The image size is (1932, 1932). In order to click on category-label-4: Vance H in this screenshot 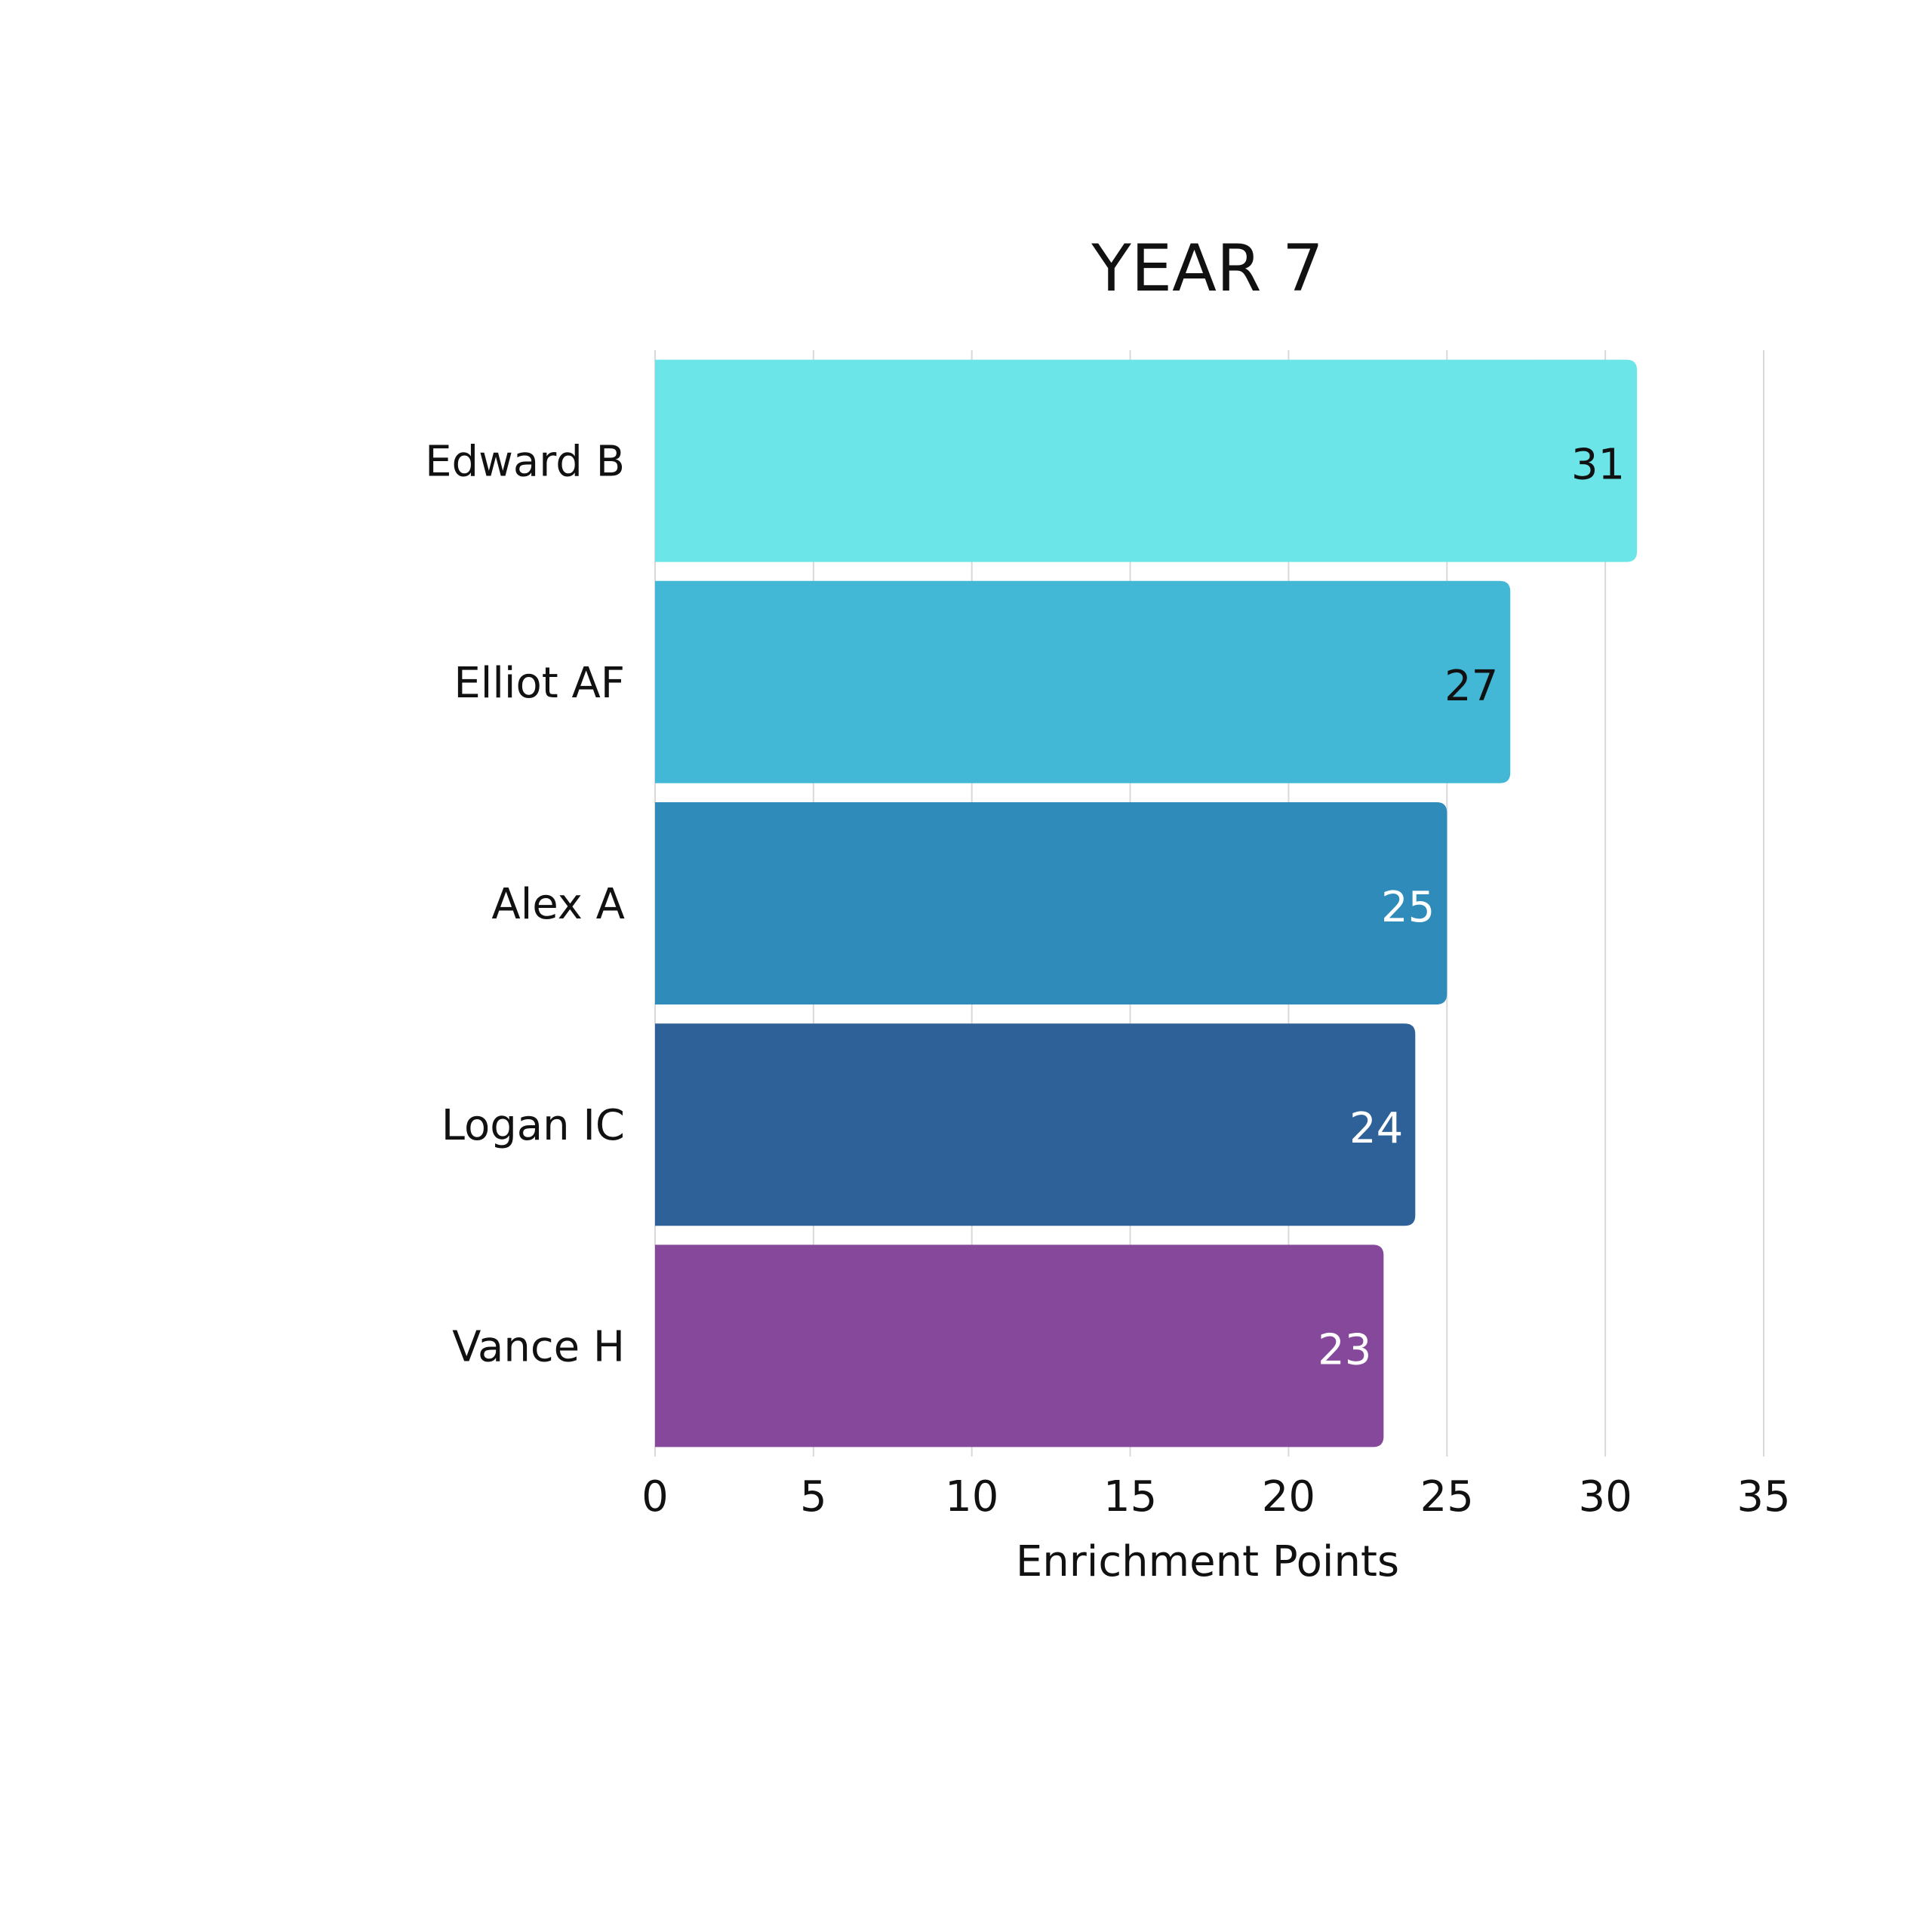, I will do `click(538, 1346)`.